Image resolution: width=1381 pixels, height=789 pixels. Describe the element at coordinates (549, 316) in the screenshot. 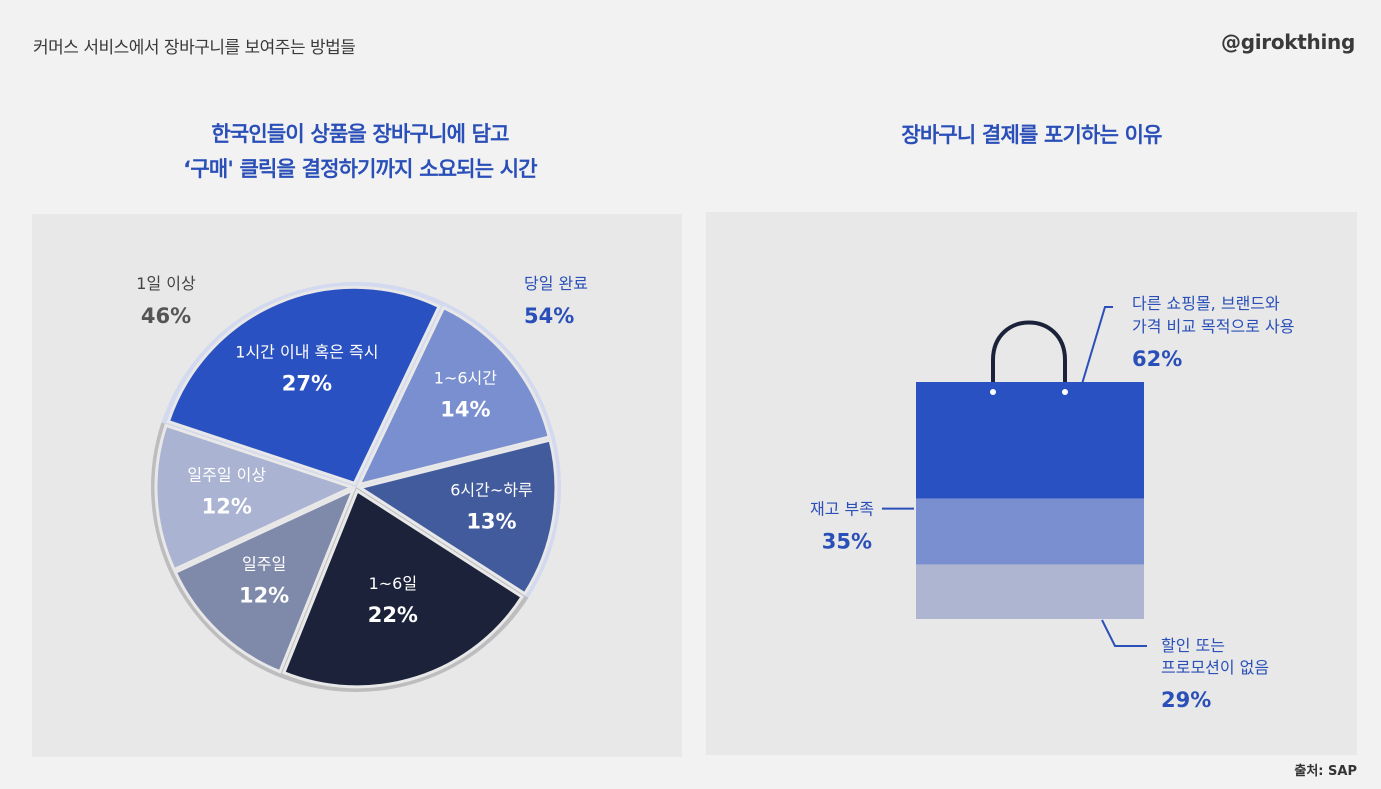

I see `group-same-day-value: 54%` at that location.